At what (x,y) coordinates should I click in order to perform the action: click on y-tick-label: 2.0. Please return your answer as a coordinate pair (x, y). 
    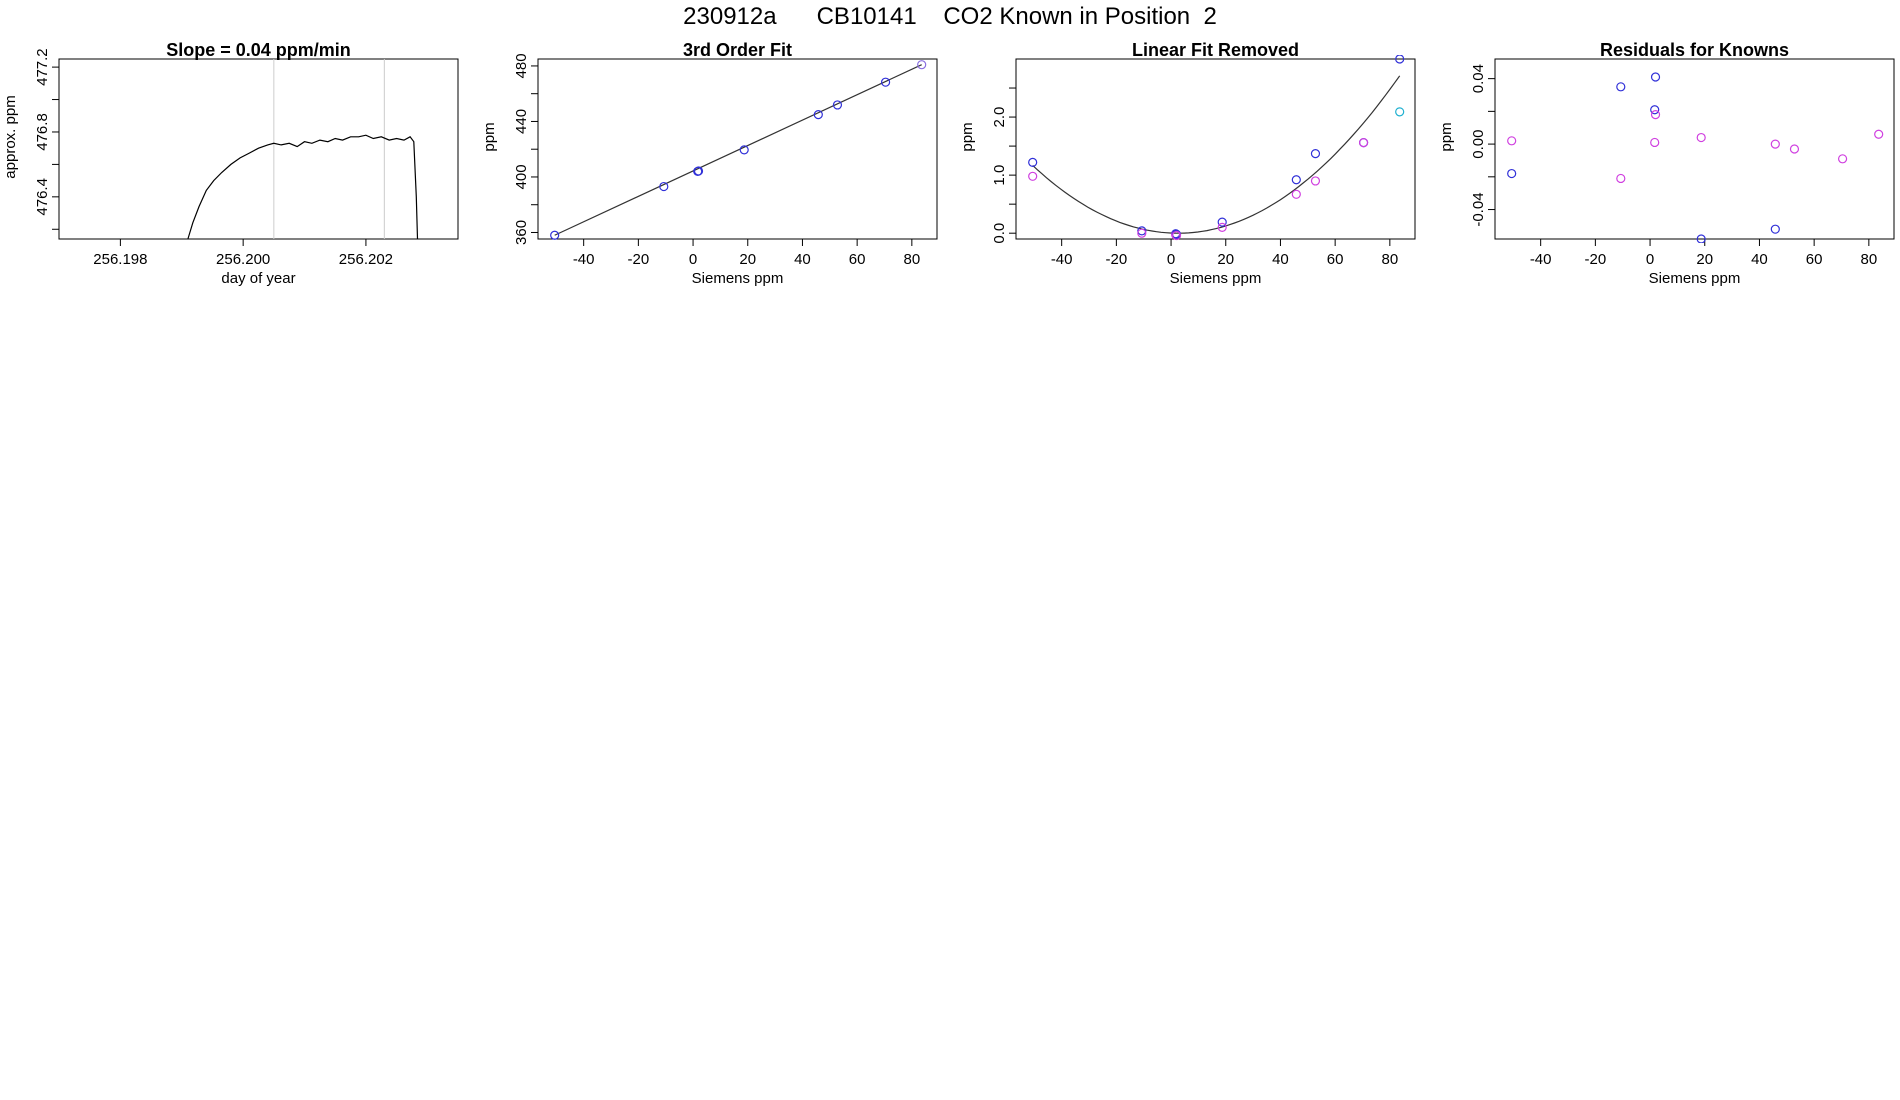
    Looking at the image, I should click on (999, 117).